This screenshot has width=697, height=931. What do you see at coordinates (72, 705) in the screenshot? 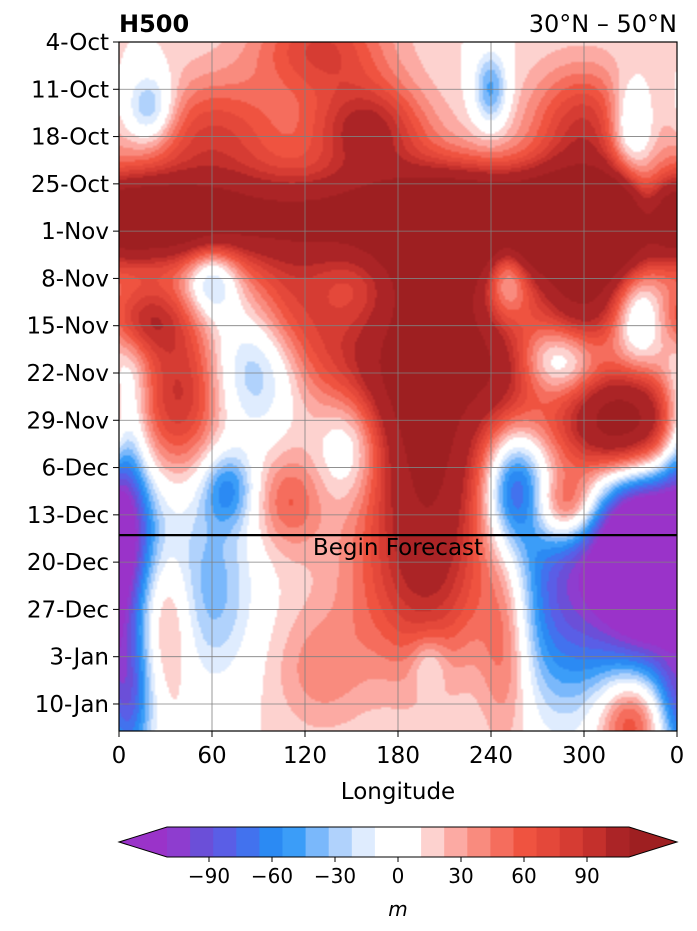
I see `y-tick-label-14: 10-Jan` at bounding box center [72, 705].